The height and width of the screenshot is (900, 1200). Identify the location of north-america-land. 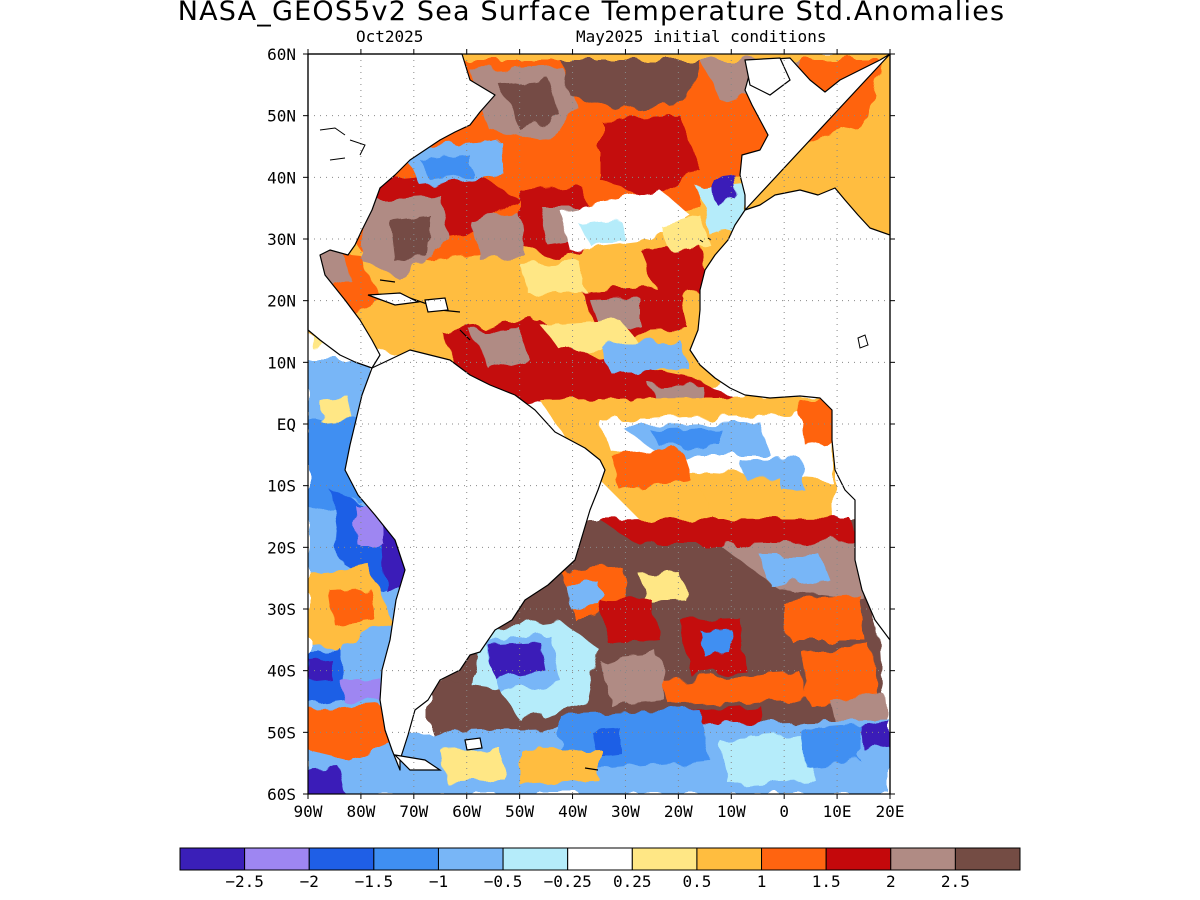
(401, 211).